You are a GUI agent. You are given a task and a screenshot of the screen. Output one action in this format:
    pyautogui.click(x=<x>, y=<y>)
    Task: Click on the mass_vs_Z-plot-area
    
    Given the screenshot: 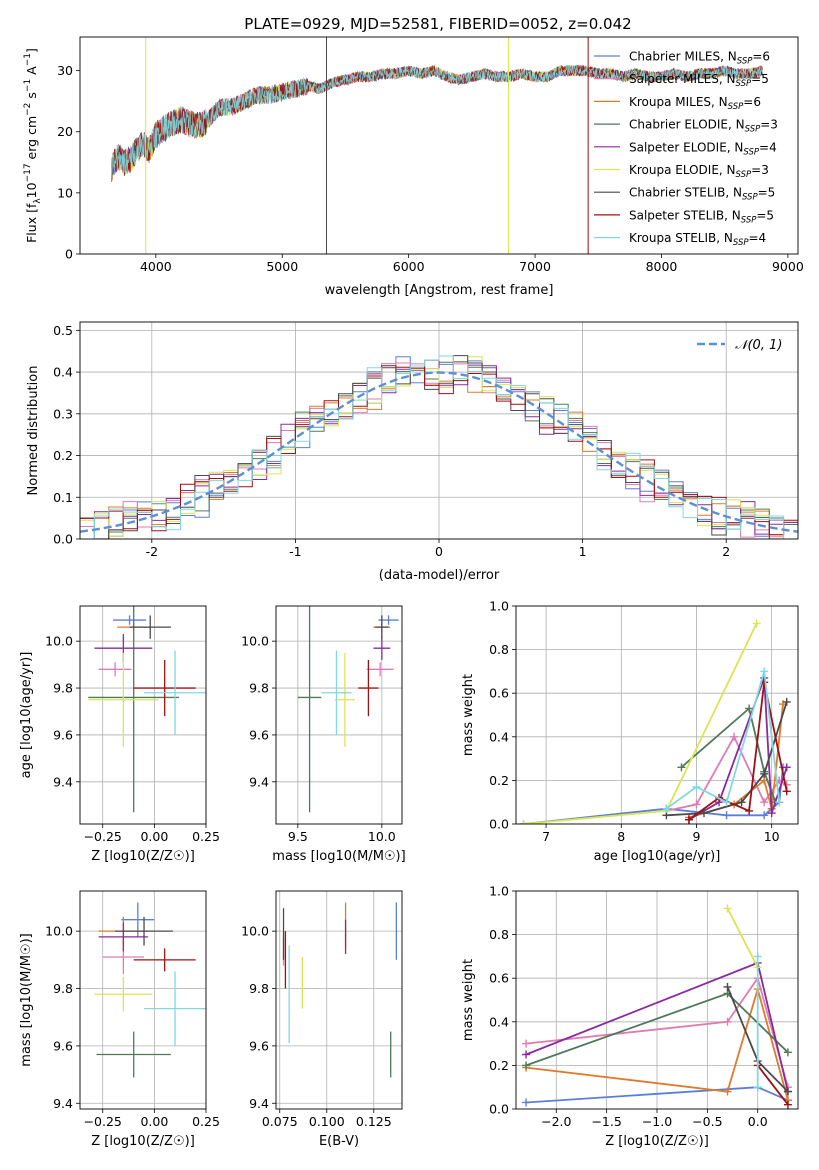 What is the action you would take?
    pyautogui.click(x=143, y=1000)
    